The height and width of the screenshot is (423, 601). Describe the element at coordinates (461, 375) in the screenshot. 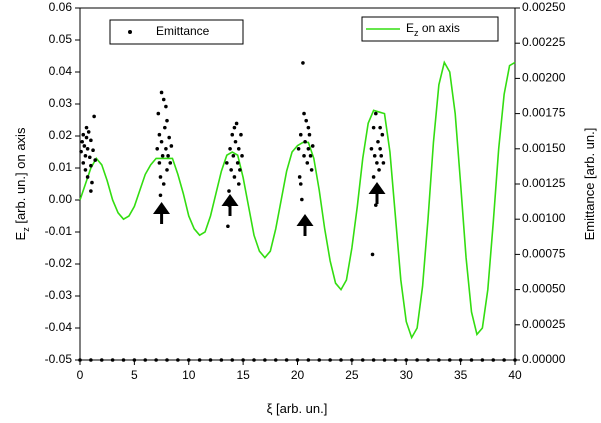

I see `x-tick-label: 35` at that location.